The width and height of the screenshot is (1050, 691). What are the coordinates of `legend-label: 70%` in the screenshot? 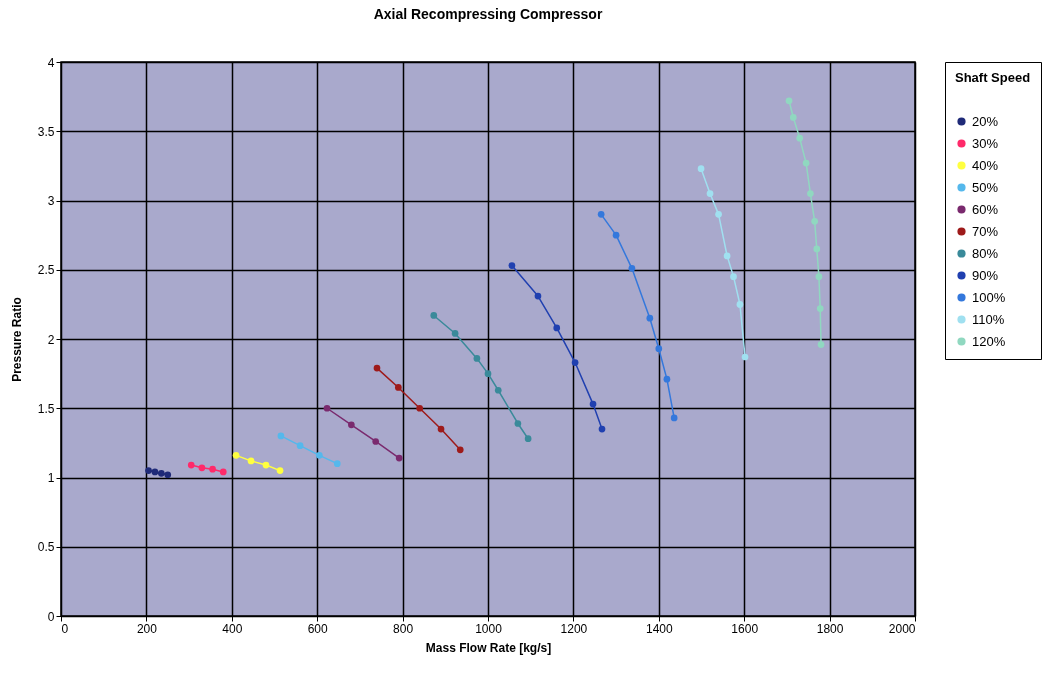 It's located at (985, 231).